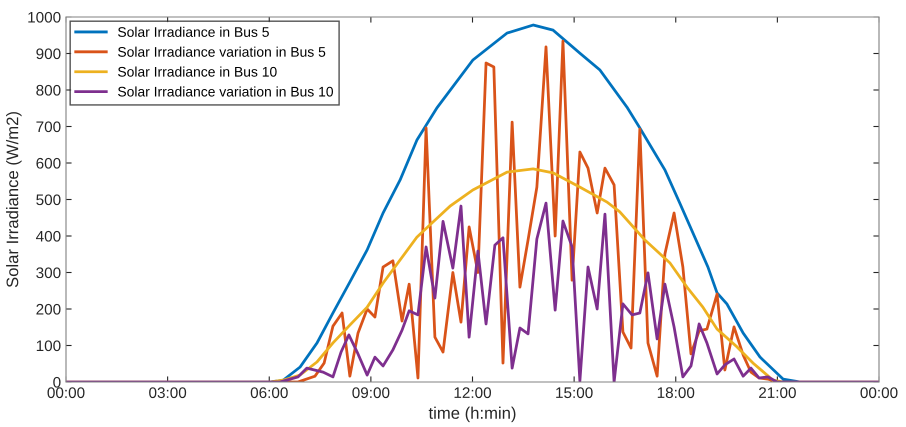  What do you see at coordinates (222, 51) in the screenshot?
I see `legend-label: Solar Irradiance variation in Bus 5` at bounding box center [222, 51].